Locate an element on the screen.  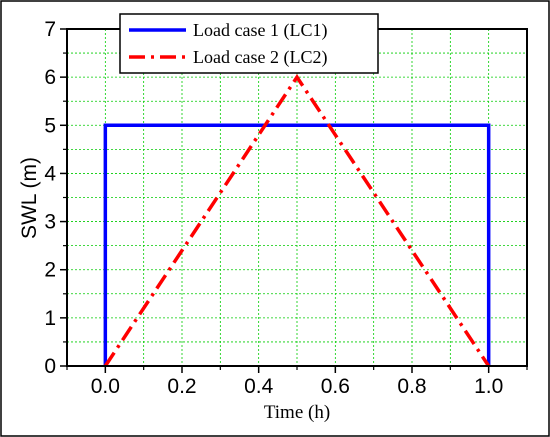
x-tick-label: 0.6 is located at coordinates (335, 386).